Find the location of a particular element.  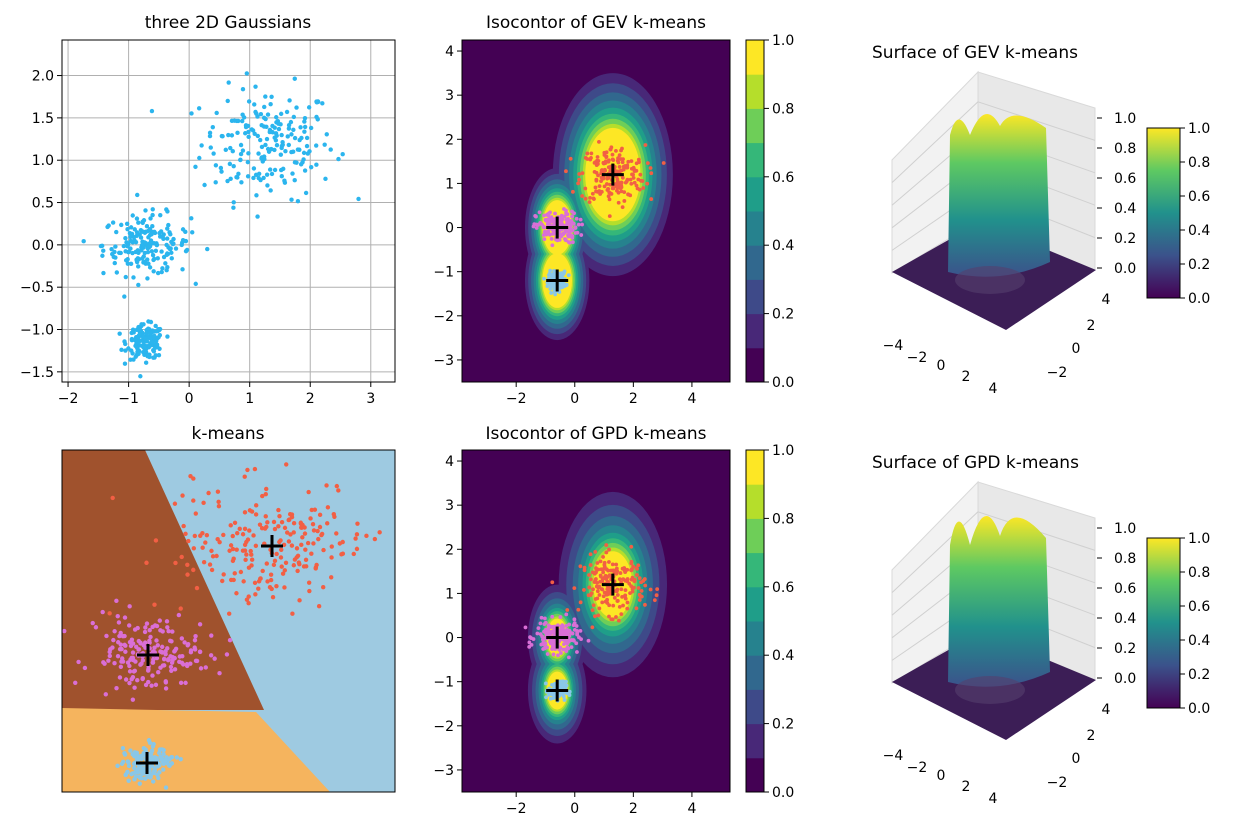

panel-kmeans: k-means is located at coordinates (228, 608).